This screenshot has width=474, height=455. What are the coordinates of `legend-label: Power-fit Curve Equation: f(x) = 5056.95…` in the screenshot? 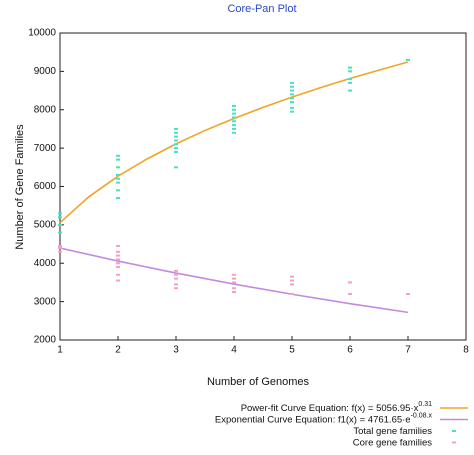 It's located at (336, 407).